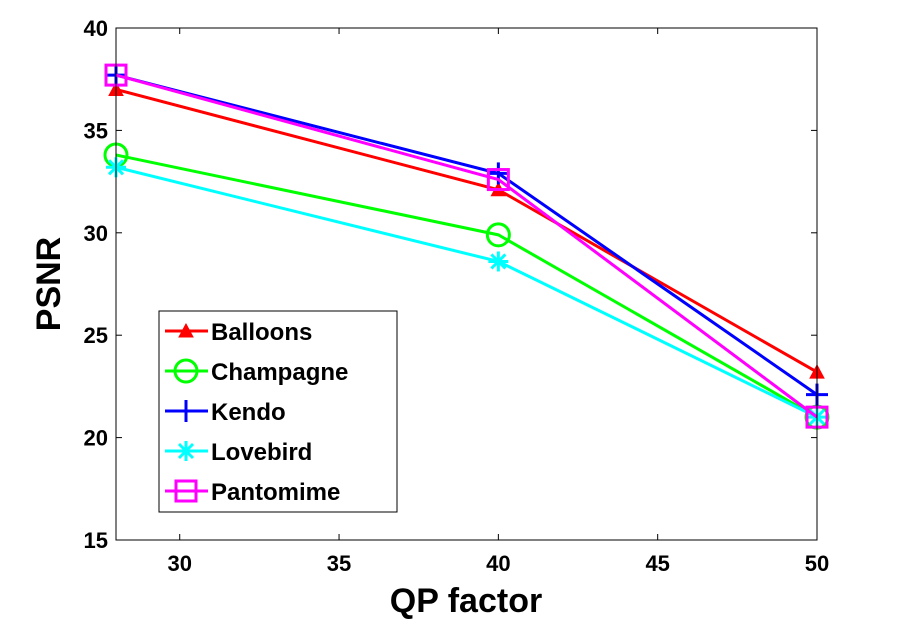 This screenshot has width=901, height=632. What do you see at coordinates (466, 601) in the screenshot?
I see `x-axis-title: QP factor` at bounding box center [466, 601].